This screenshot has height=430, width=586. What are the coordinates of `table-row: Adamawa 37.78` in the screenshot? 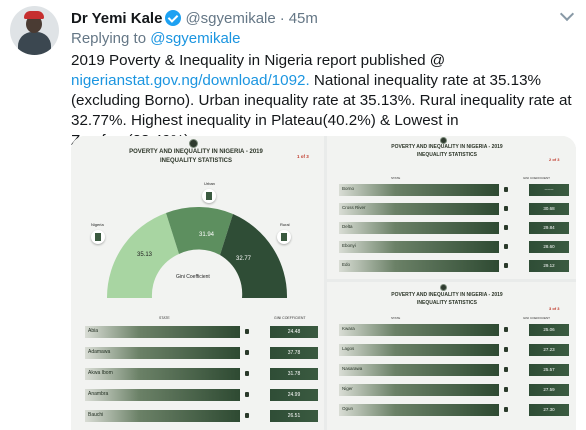 It's located at (201, 353).